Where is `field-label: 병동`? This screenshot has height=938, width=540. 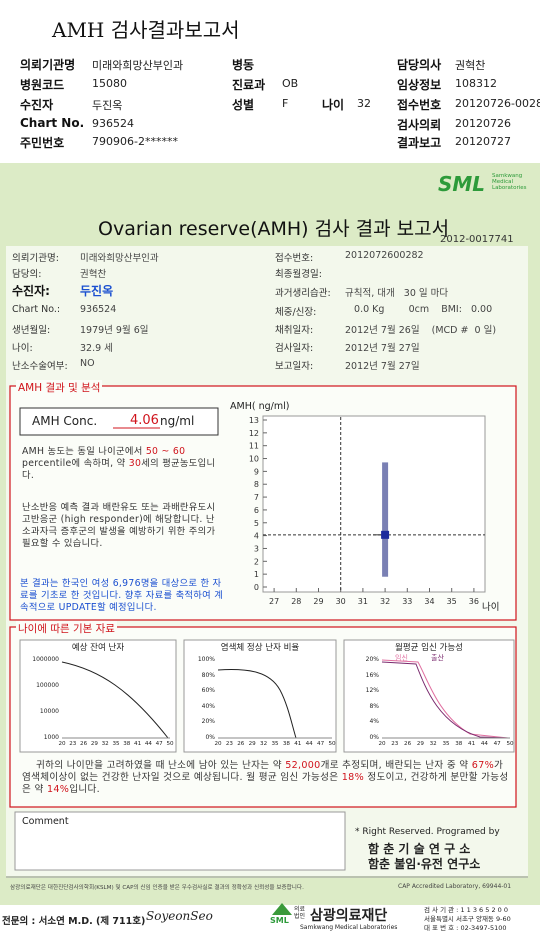 field-label: 병동 is located at coordinates (243, 65).